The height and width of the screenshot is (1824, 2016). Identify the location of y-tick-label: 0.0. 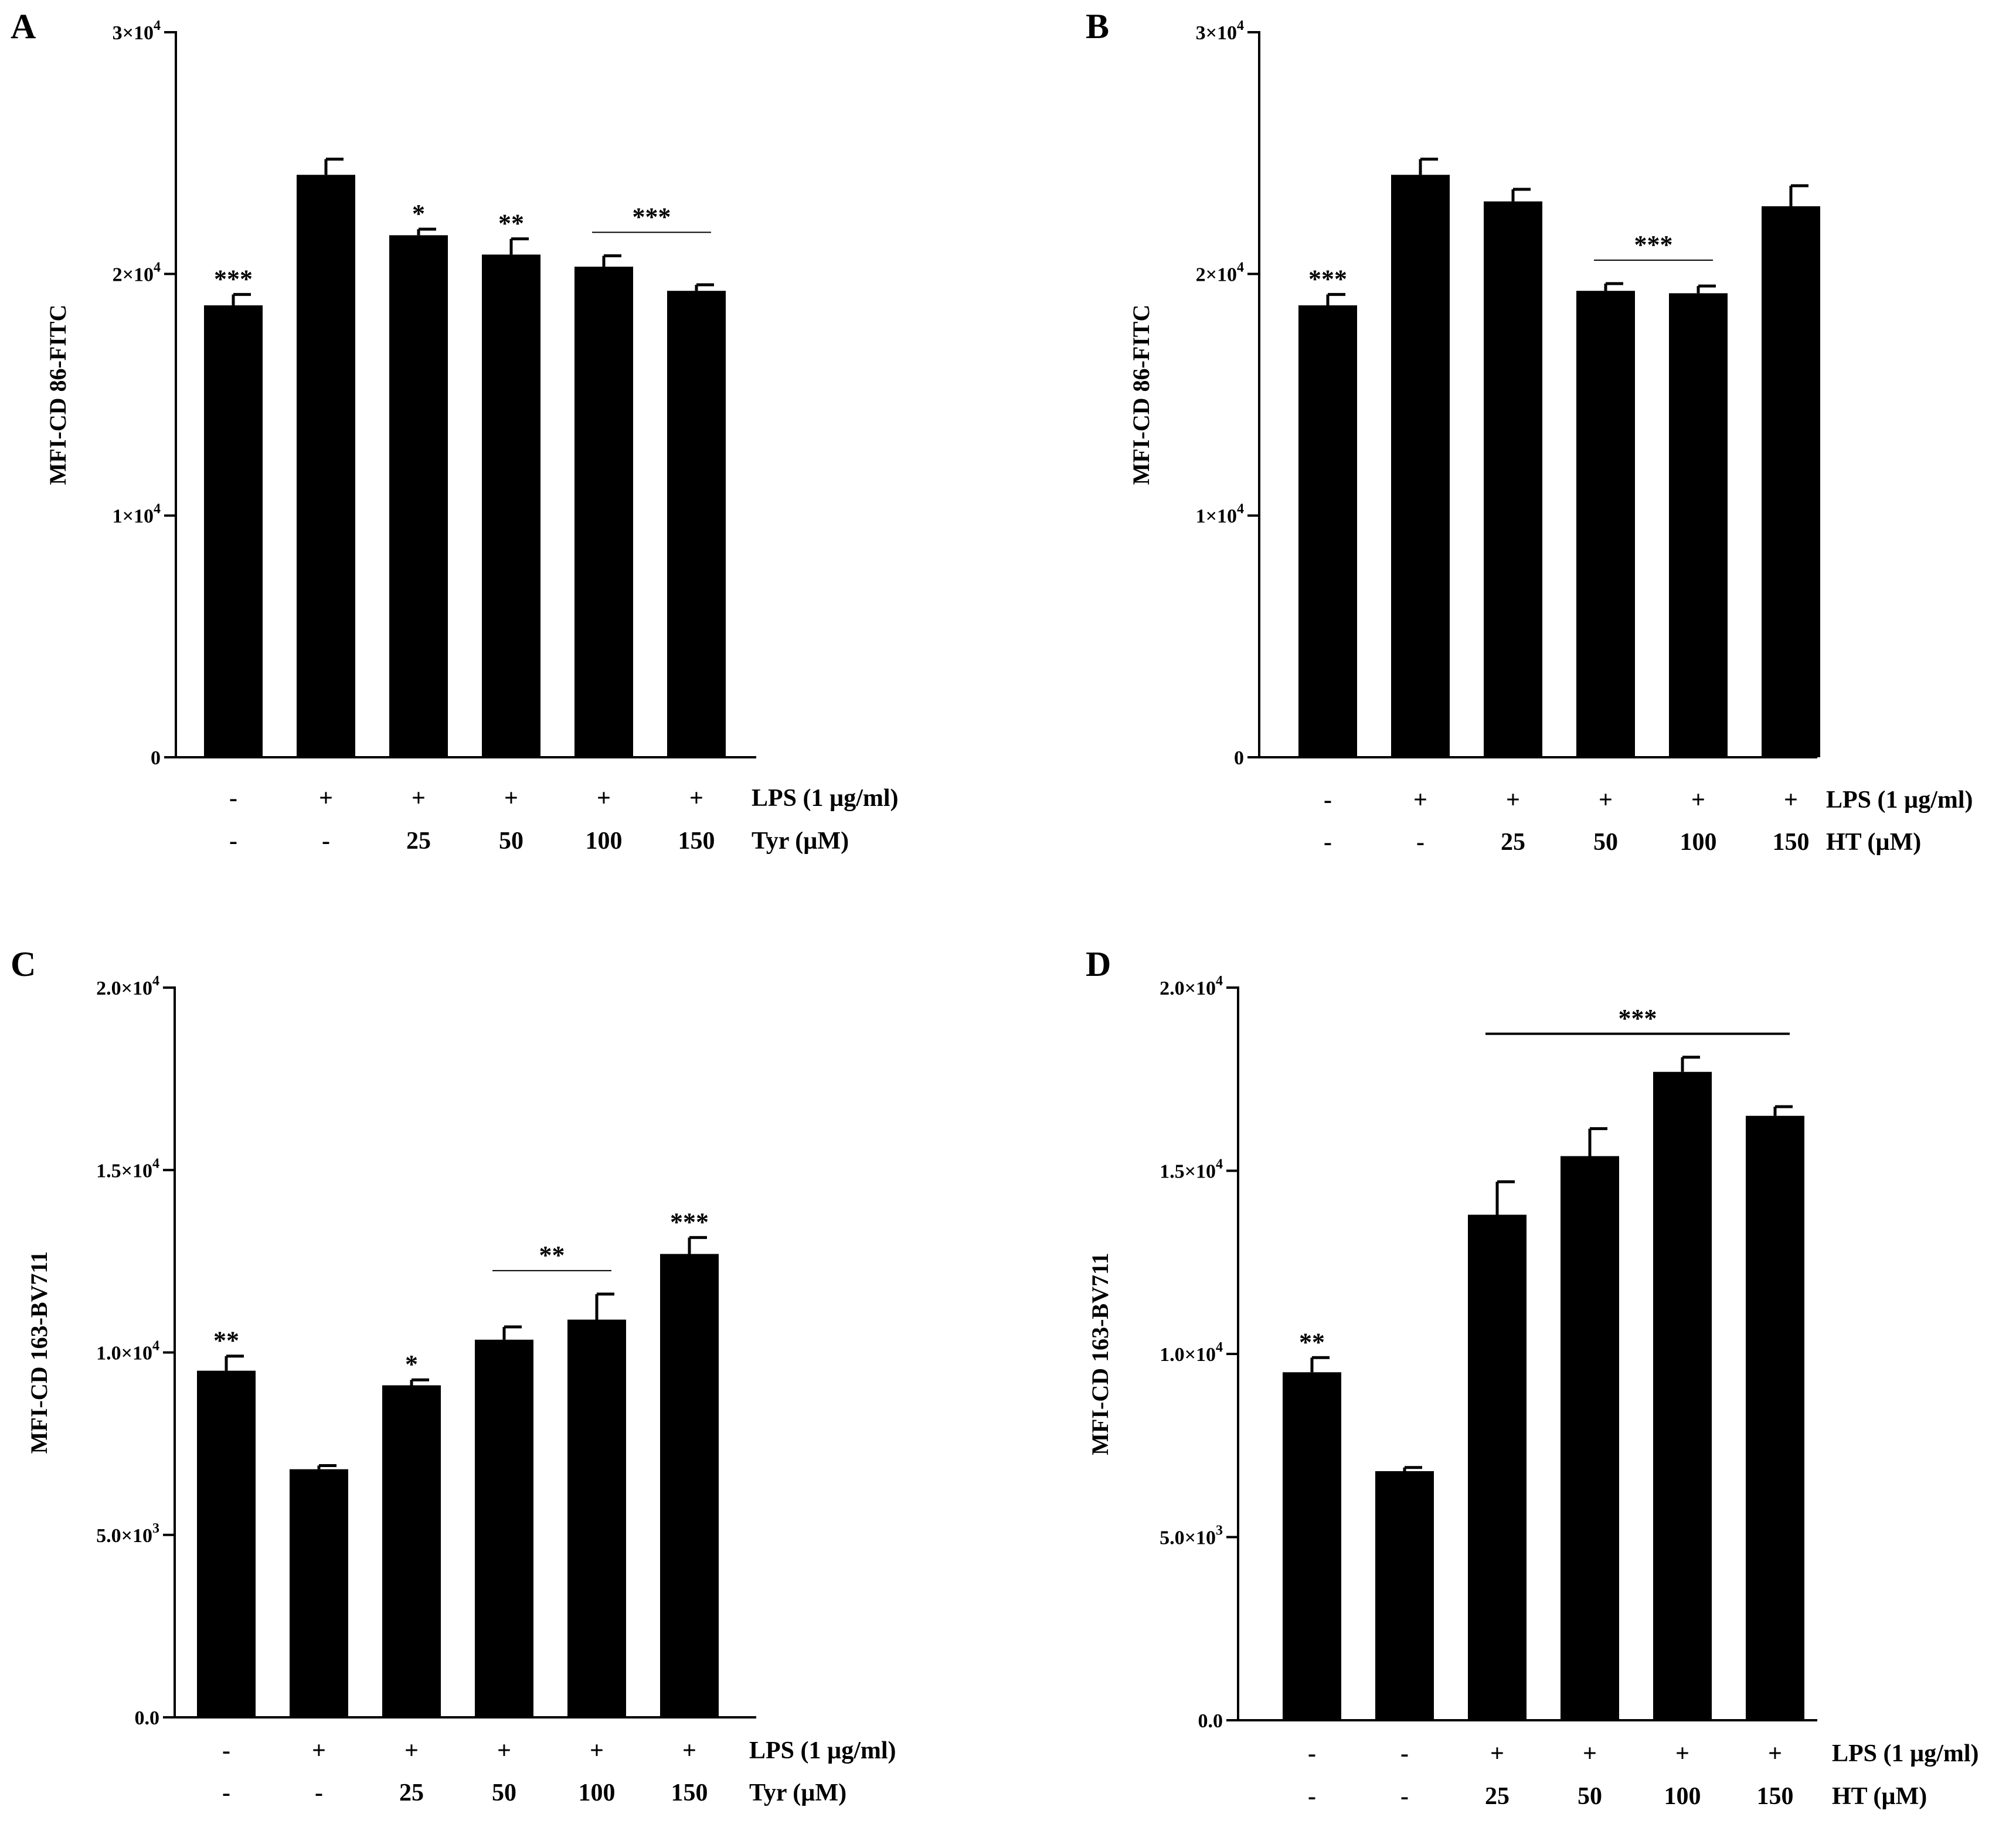
(147, 1718).